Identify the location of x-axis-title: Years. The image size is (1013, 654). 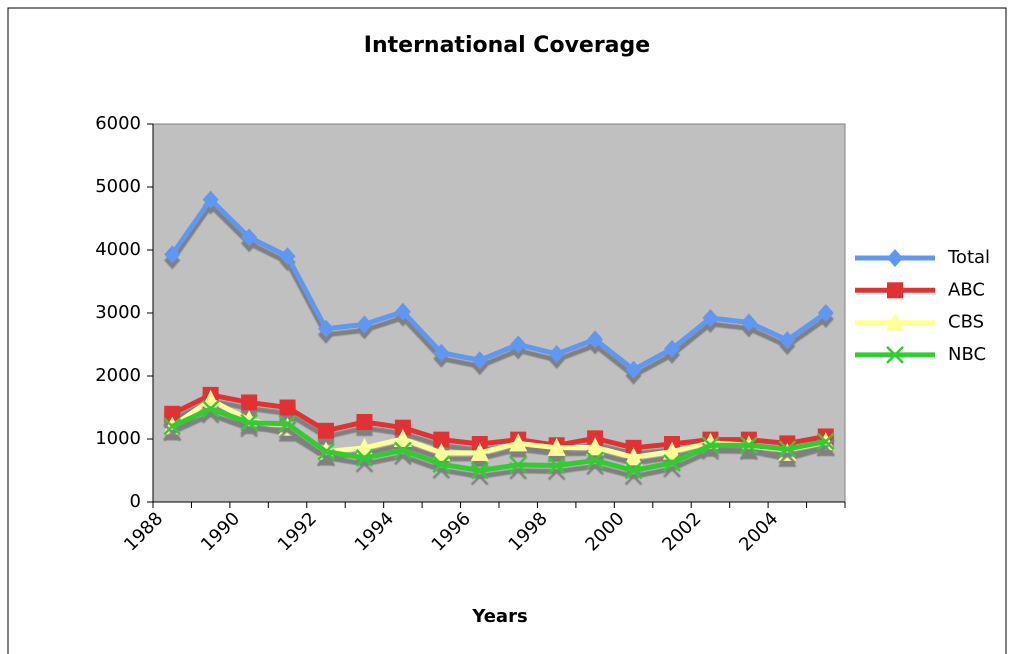
(499, 616).